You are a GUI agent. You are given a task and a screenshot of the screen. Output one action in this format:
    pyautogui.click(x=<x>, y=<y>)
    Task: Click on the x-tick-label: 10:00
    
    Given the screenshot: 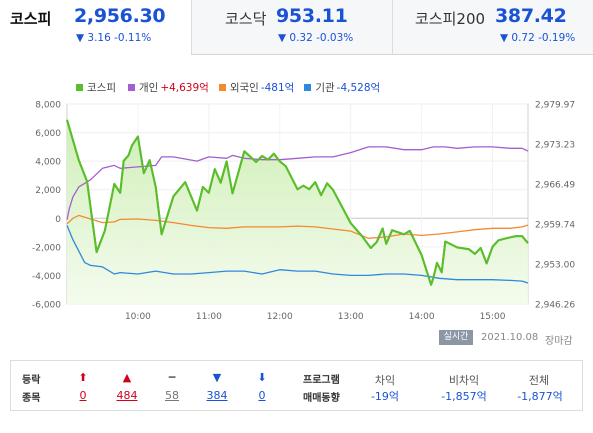 What is the action you would take?
    pyautogui.click(x=138, y=317)
    